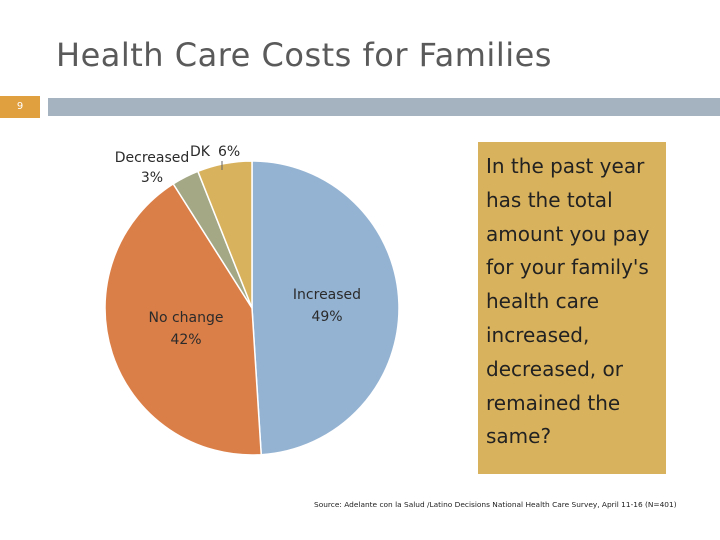 This screenshot has width=720, height=540. What do you see at coordinates (326, 317) in the screenshot?
I see `slice-label-increased-value: 49%` at bounding box center [326, 317].